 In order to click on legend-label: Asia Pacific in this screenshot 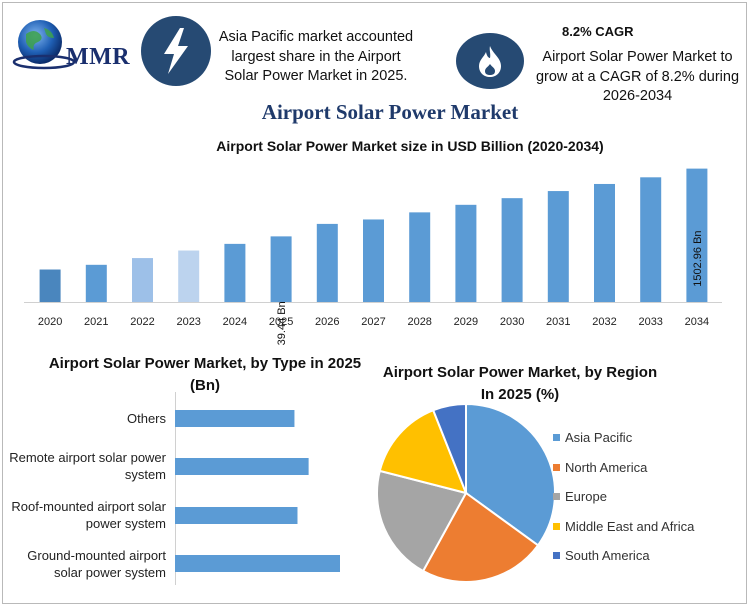, I will do `click(599, 438)`.